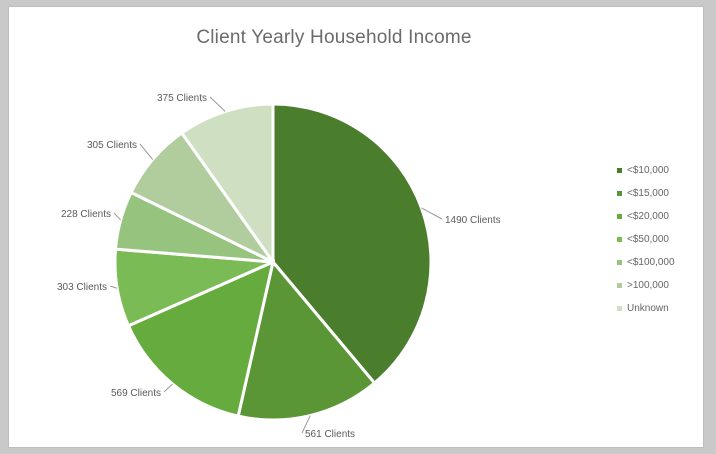 This screenshot has width=716, height=454. I want to click on legend-entry: <$20,000, so click(646, 216).